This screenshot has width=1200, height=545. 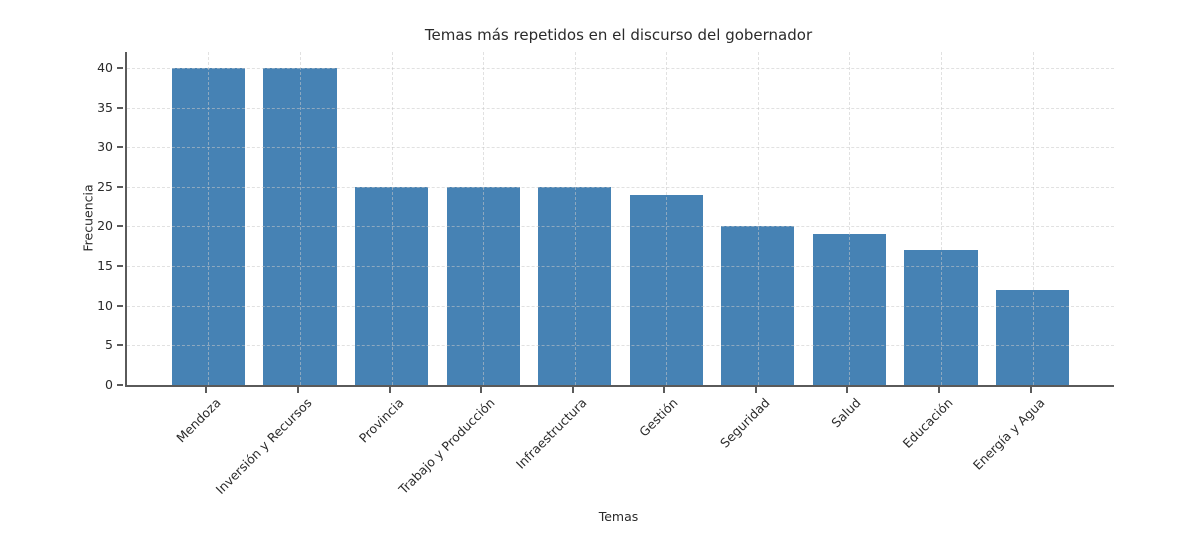 What do you see at coordinates (105, 186) in the screenshot?
I see `y-tick-label: 25` at bounding box center [105, 186].